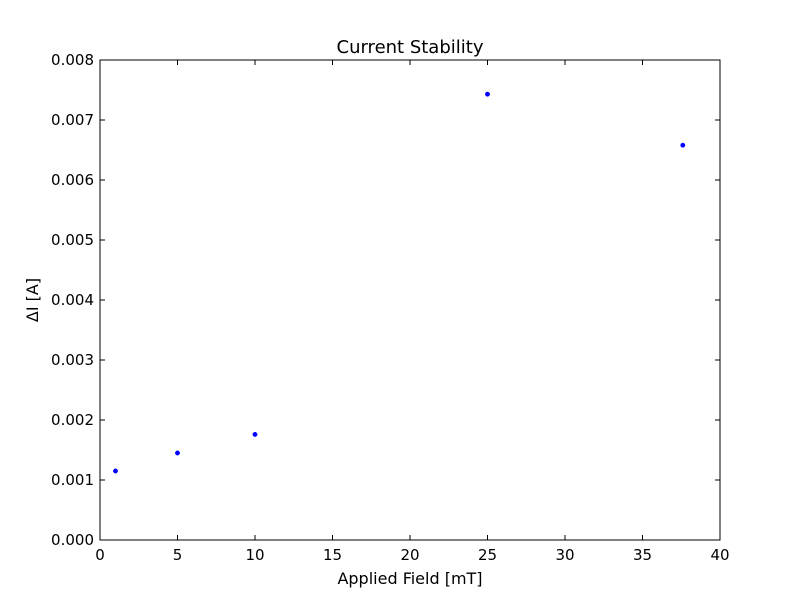 Image resolution: width=800 pixels, height=600 pixels. Describe the element at coordinates (72, 240) in the screenshot. I see `y-tick-label: 0.005` at that location.